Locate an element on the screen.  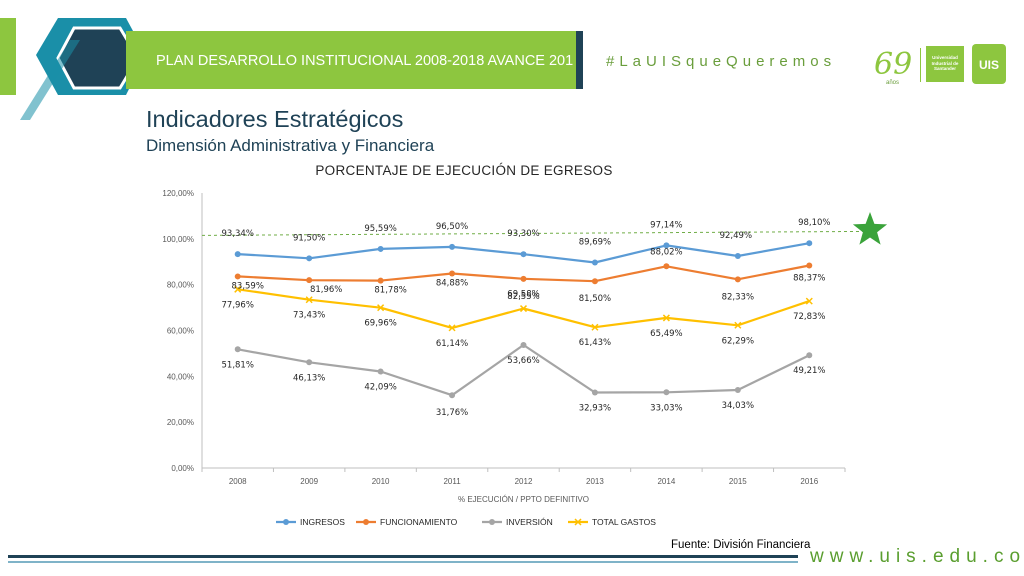
y-tick-label: 60,00% is located at coordinates (180, 331).